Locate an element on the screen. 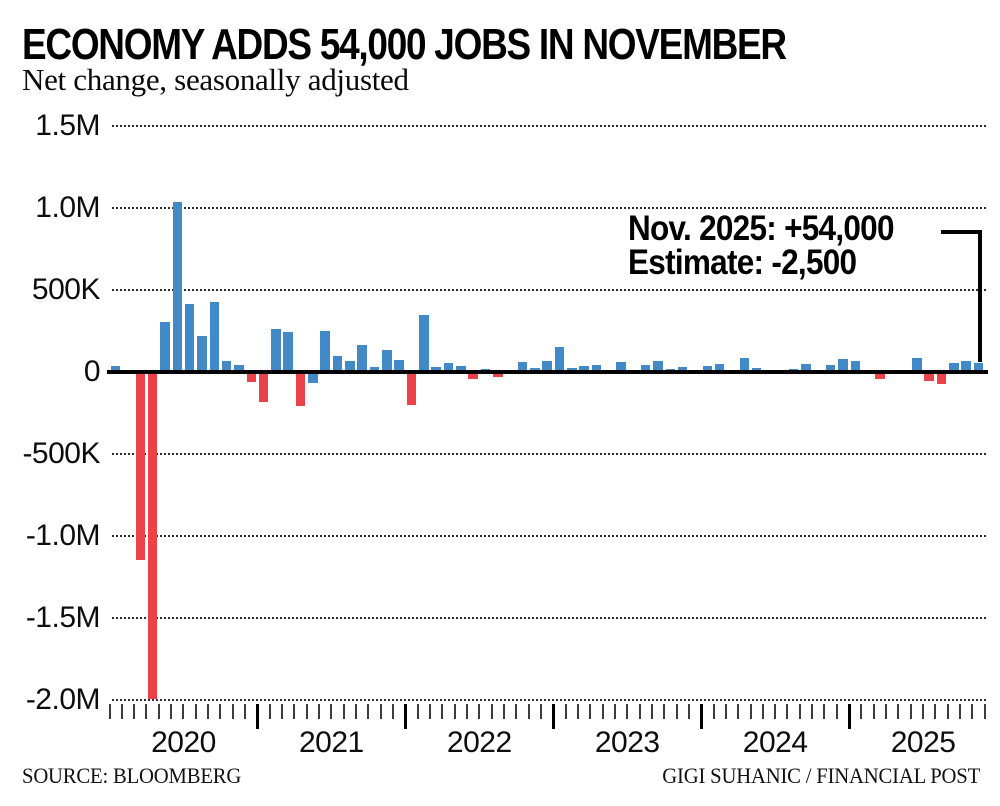 Image resolution: width=1000 pixels, height=806 pixels. gridline--500K is located at coordinates (549, 454).